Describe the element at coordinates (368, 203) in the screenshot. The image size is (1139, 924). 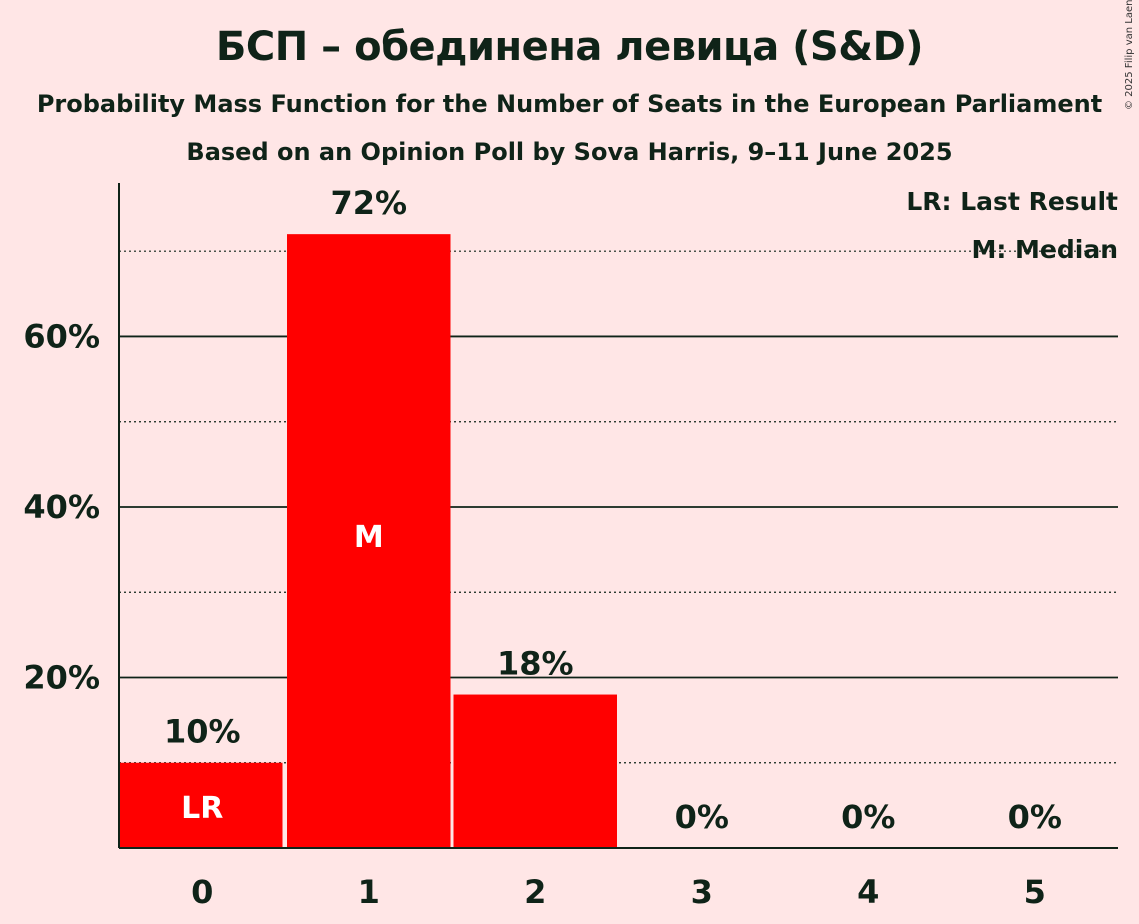
I see `data-label-1: 72%` at that location.